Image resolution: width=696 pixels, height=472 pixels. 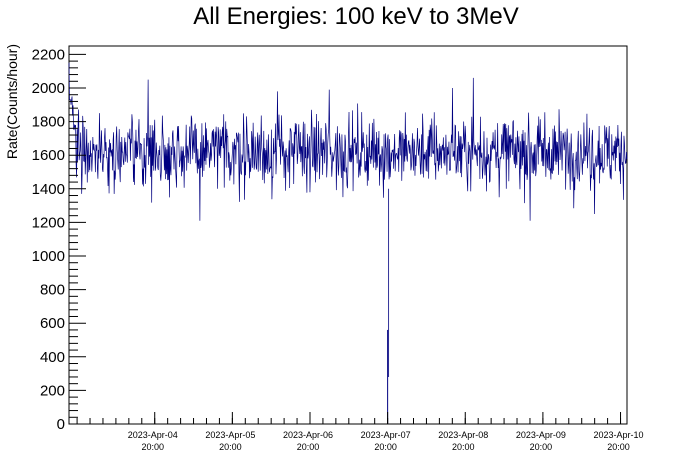 What do you see at coordinates (12, 101) in the screenshot?
I see `y-axis-label: Rate(Counts/hour)` at bounding box center [12, 101].